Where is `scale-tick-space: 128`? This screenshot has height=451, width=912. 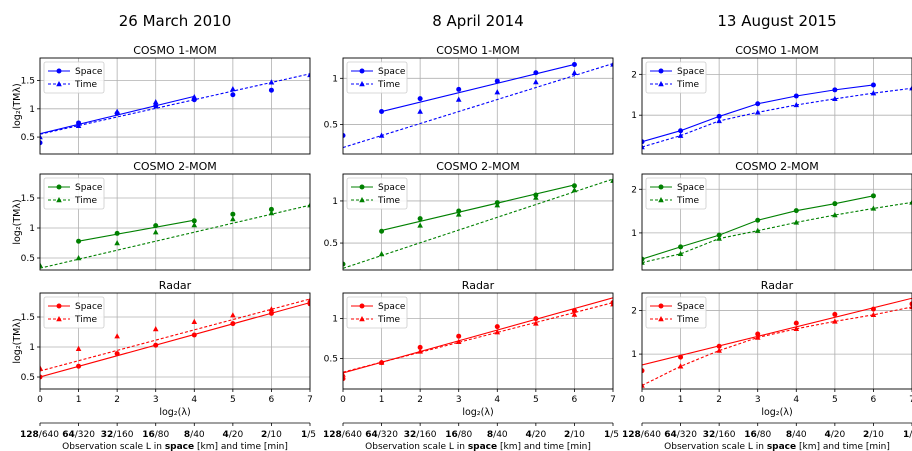 scale-tick-space: 128 is located at coordinates (631, 435).